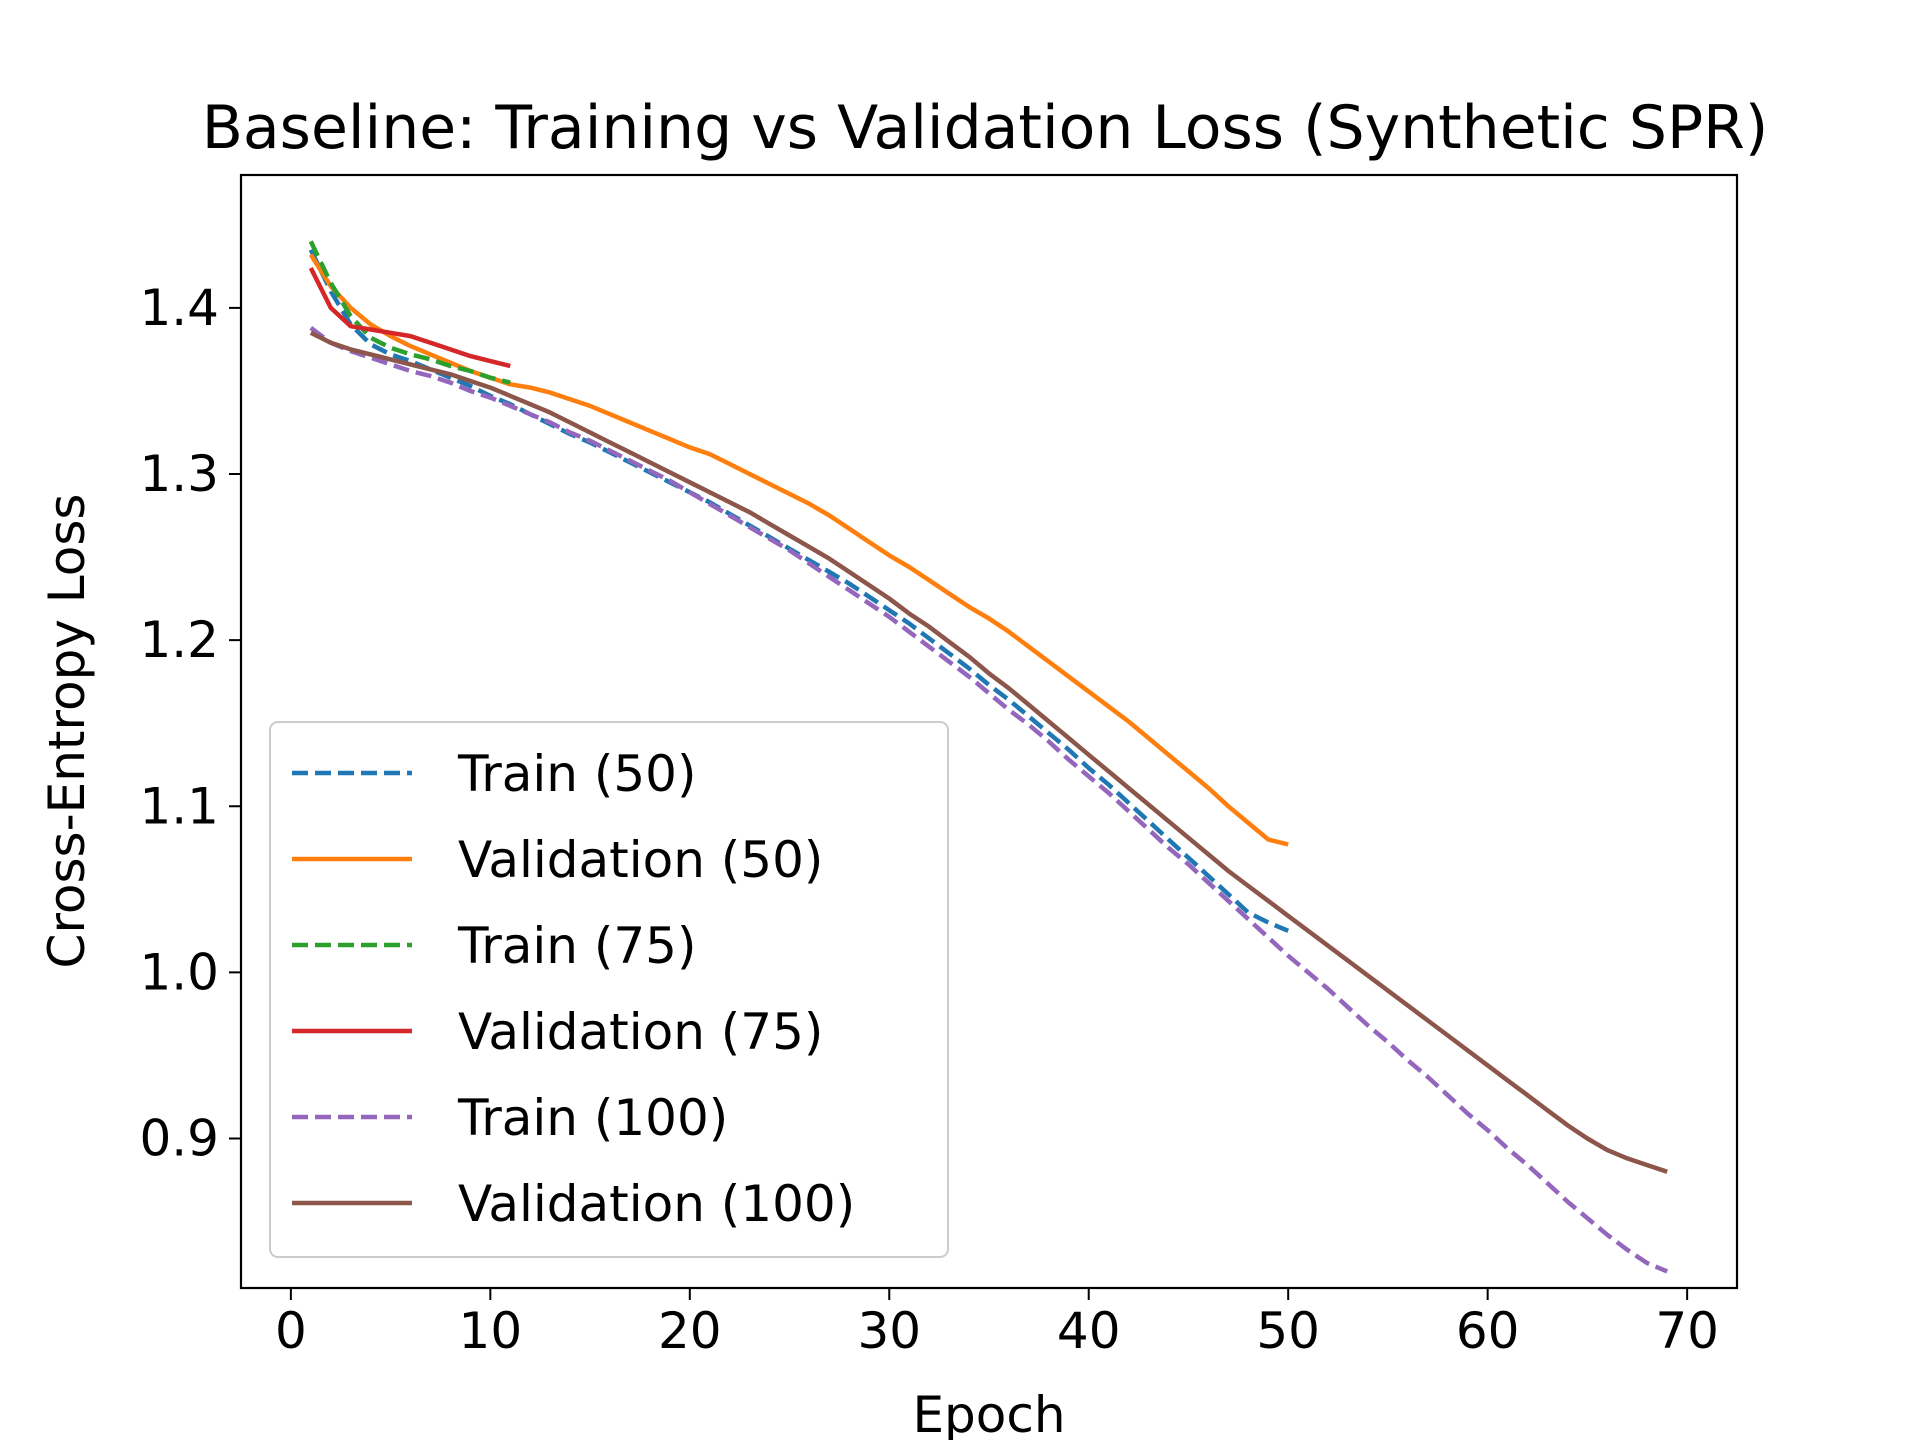  What do you see at coordinates (1687, 1331) in the screenshot?
I see `x-tick-label: 70` at bounding box center [1687, 1331].